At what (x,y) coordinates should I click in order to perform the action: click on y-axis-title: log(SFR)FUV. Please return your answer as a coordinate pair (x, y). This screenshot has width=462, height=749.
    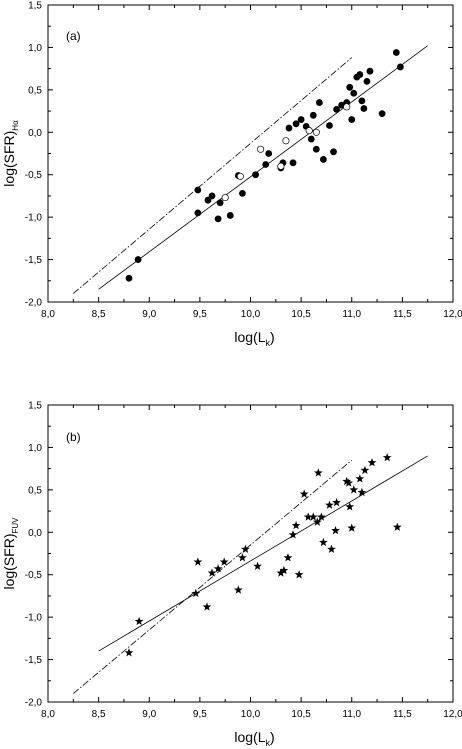
    Looking at the image, I should click on (10, 553).